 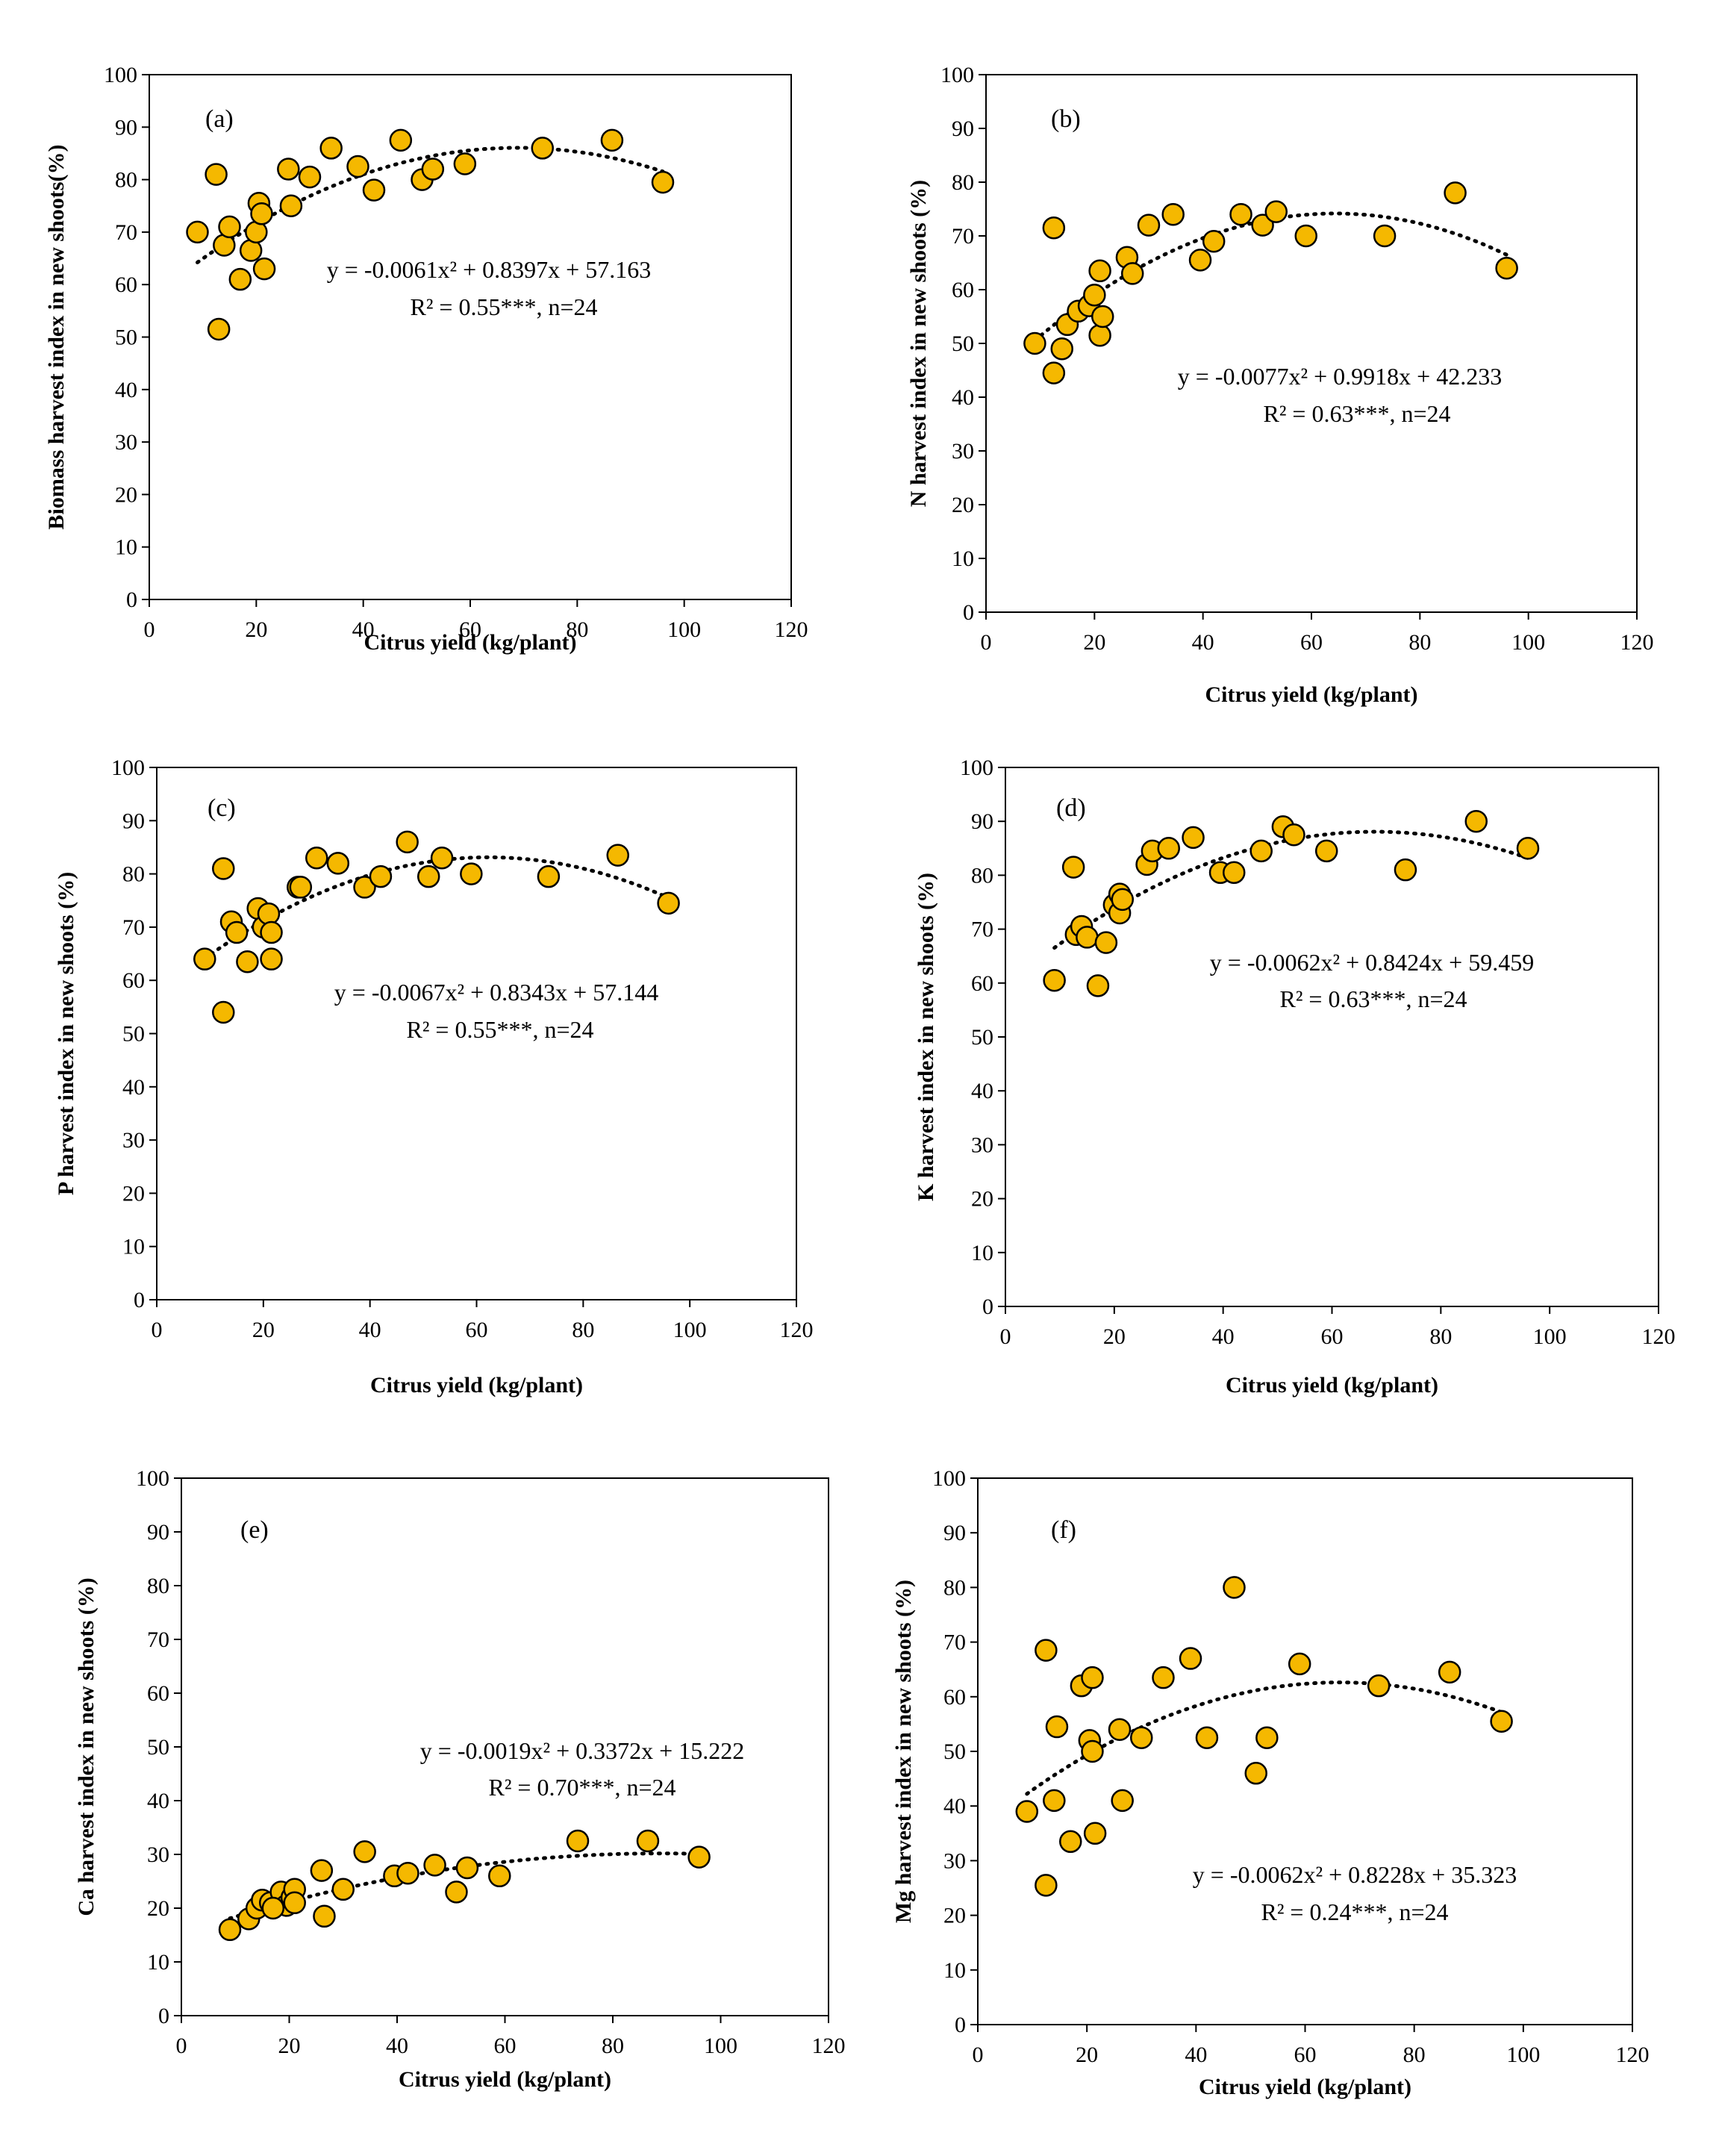 I want to click on x-tick-label: 60, so click(x=1305, y=2055).